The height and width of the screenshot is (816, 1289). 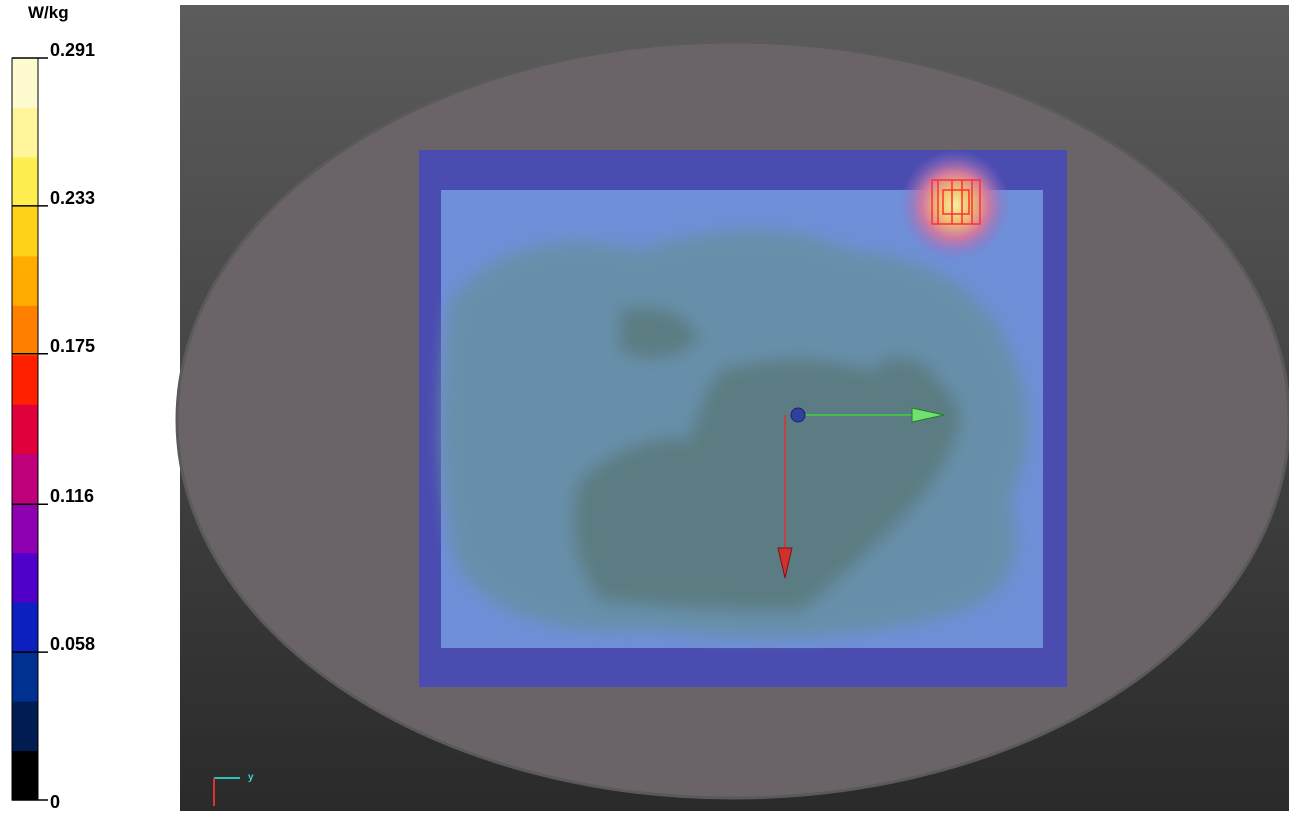 I want to click on tick-label: 0.291, so click(x=72, y=50).